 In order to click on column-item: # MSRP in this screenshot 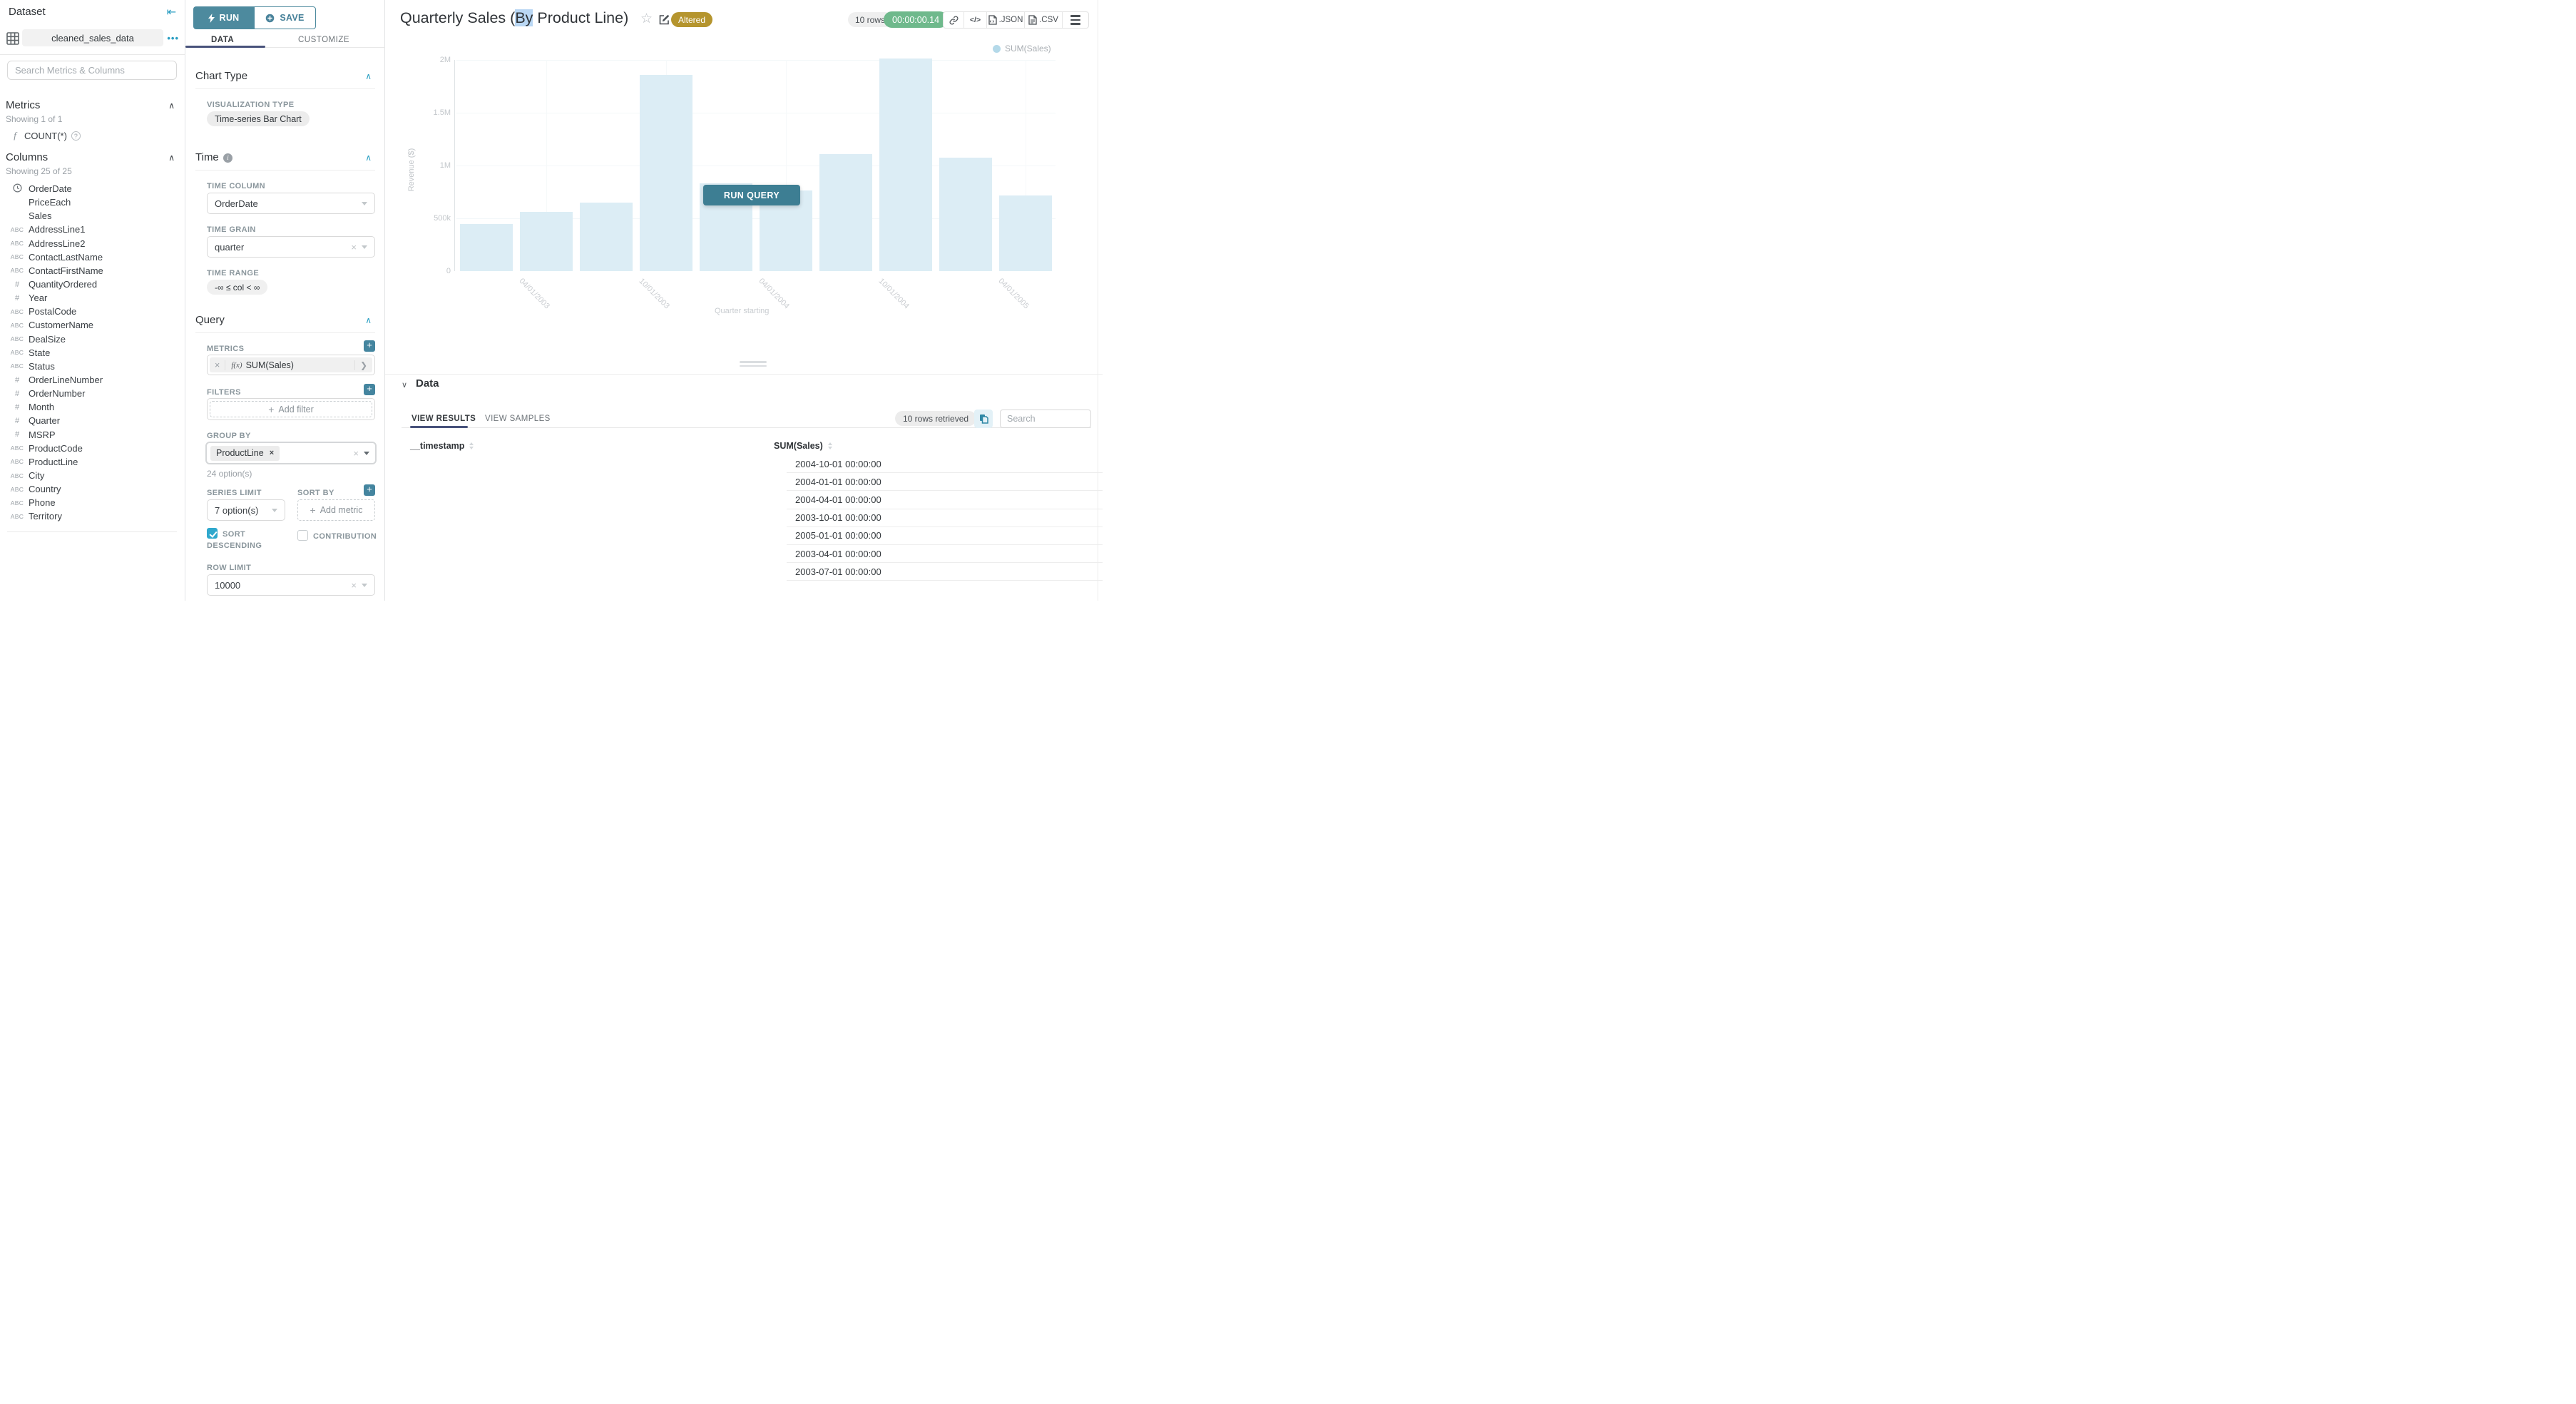, I will do `click(93, 435)`.